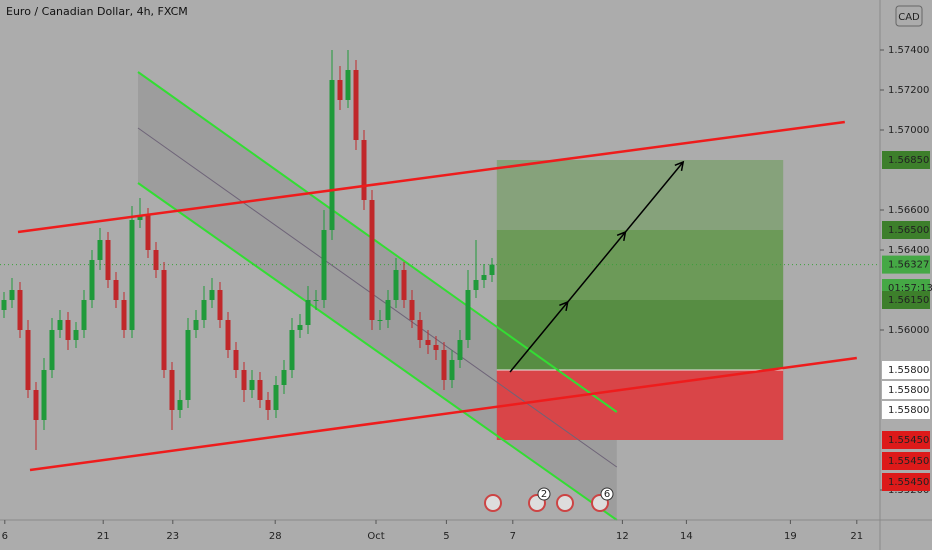  Describe the element at coordinates (686, 536) in the screenshot. I see `x-tick-label: 14` at that location.